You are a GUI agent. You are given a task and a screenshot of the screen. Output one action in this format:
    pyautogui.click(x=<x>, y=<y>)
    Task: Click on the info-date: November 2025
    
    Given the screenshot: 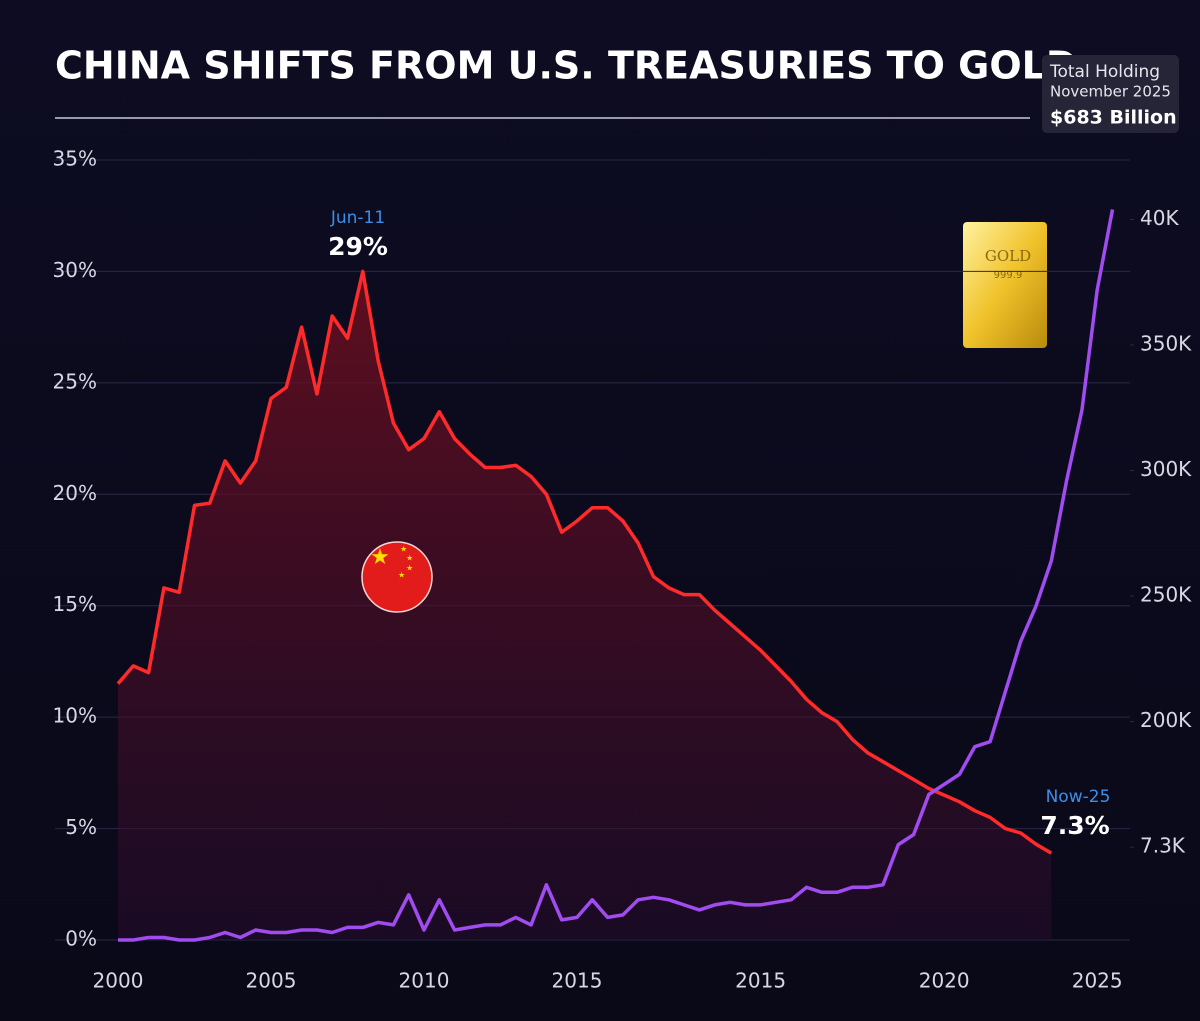 What is the action you would take?
    pyautogui.click(x=1110, y=92)
    